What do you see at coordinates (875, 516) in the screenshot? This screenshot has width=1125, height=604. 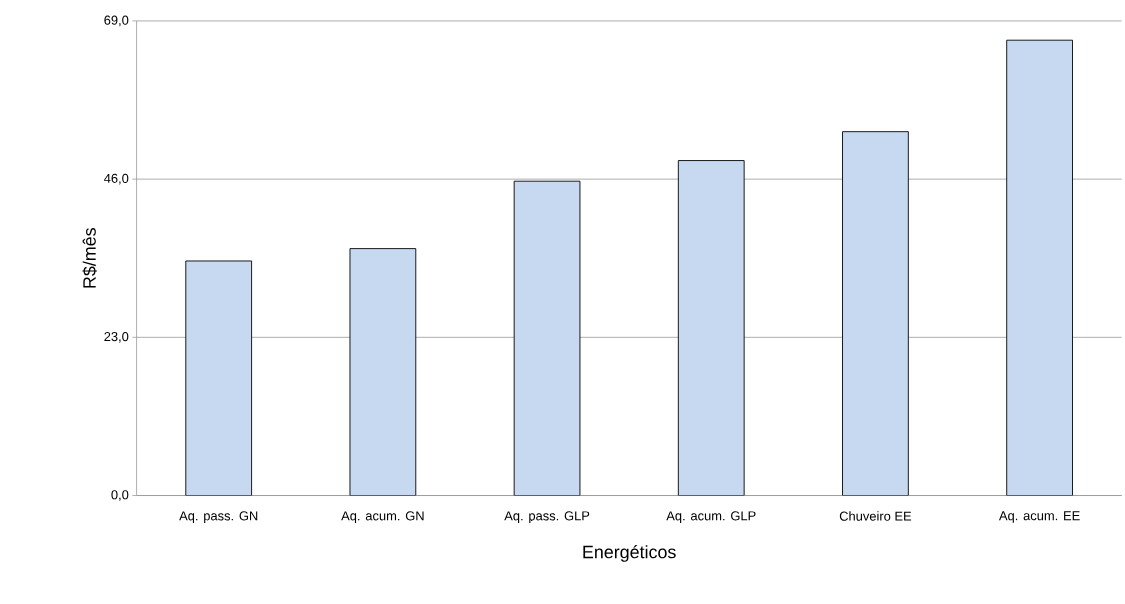 I see `x-tick-label: Chuveiro EE` at bounding box center [875, 516].